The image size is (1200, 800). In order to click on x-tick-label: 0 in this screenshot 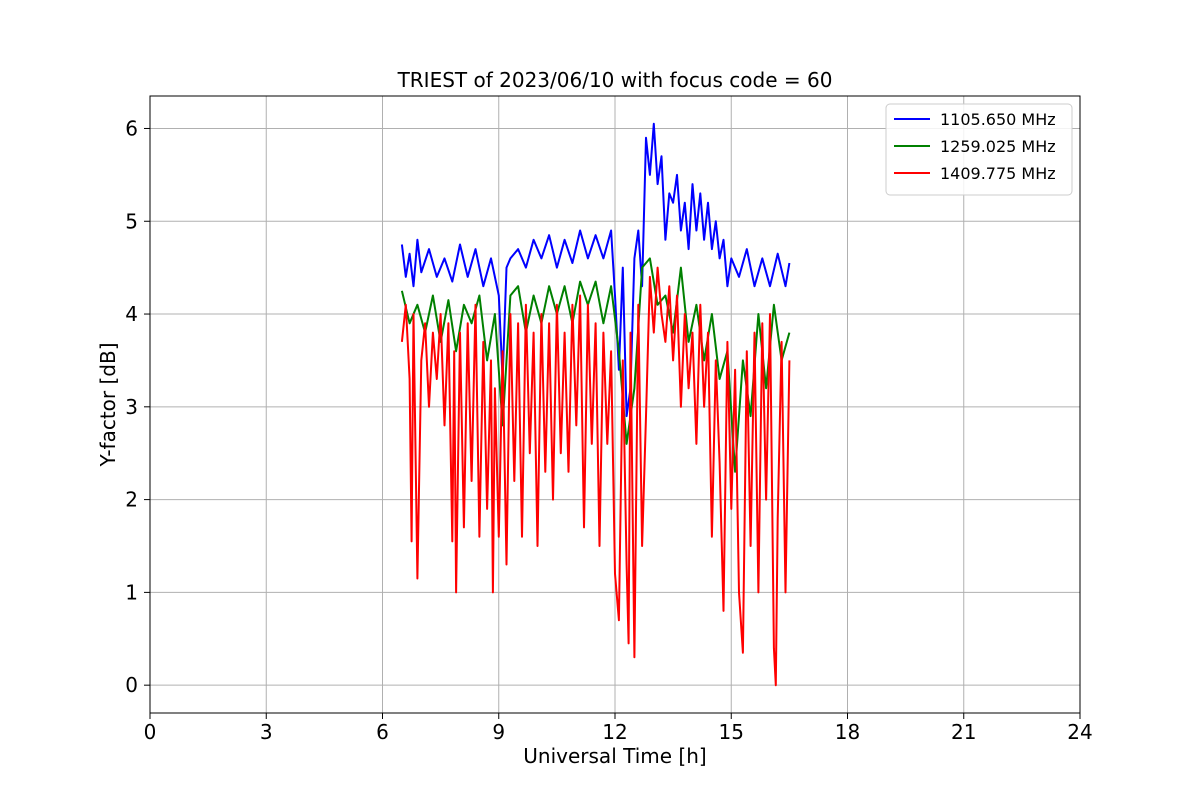, I will do `click(150, 732)`.